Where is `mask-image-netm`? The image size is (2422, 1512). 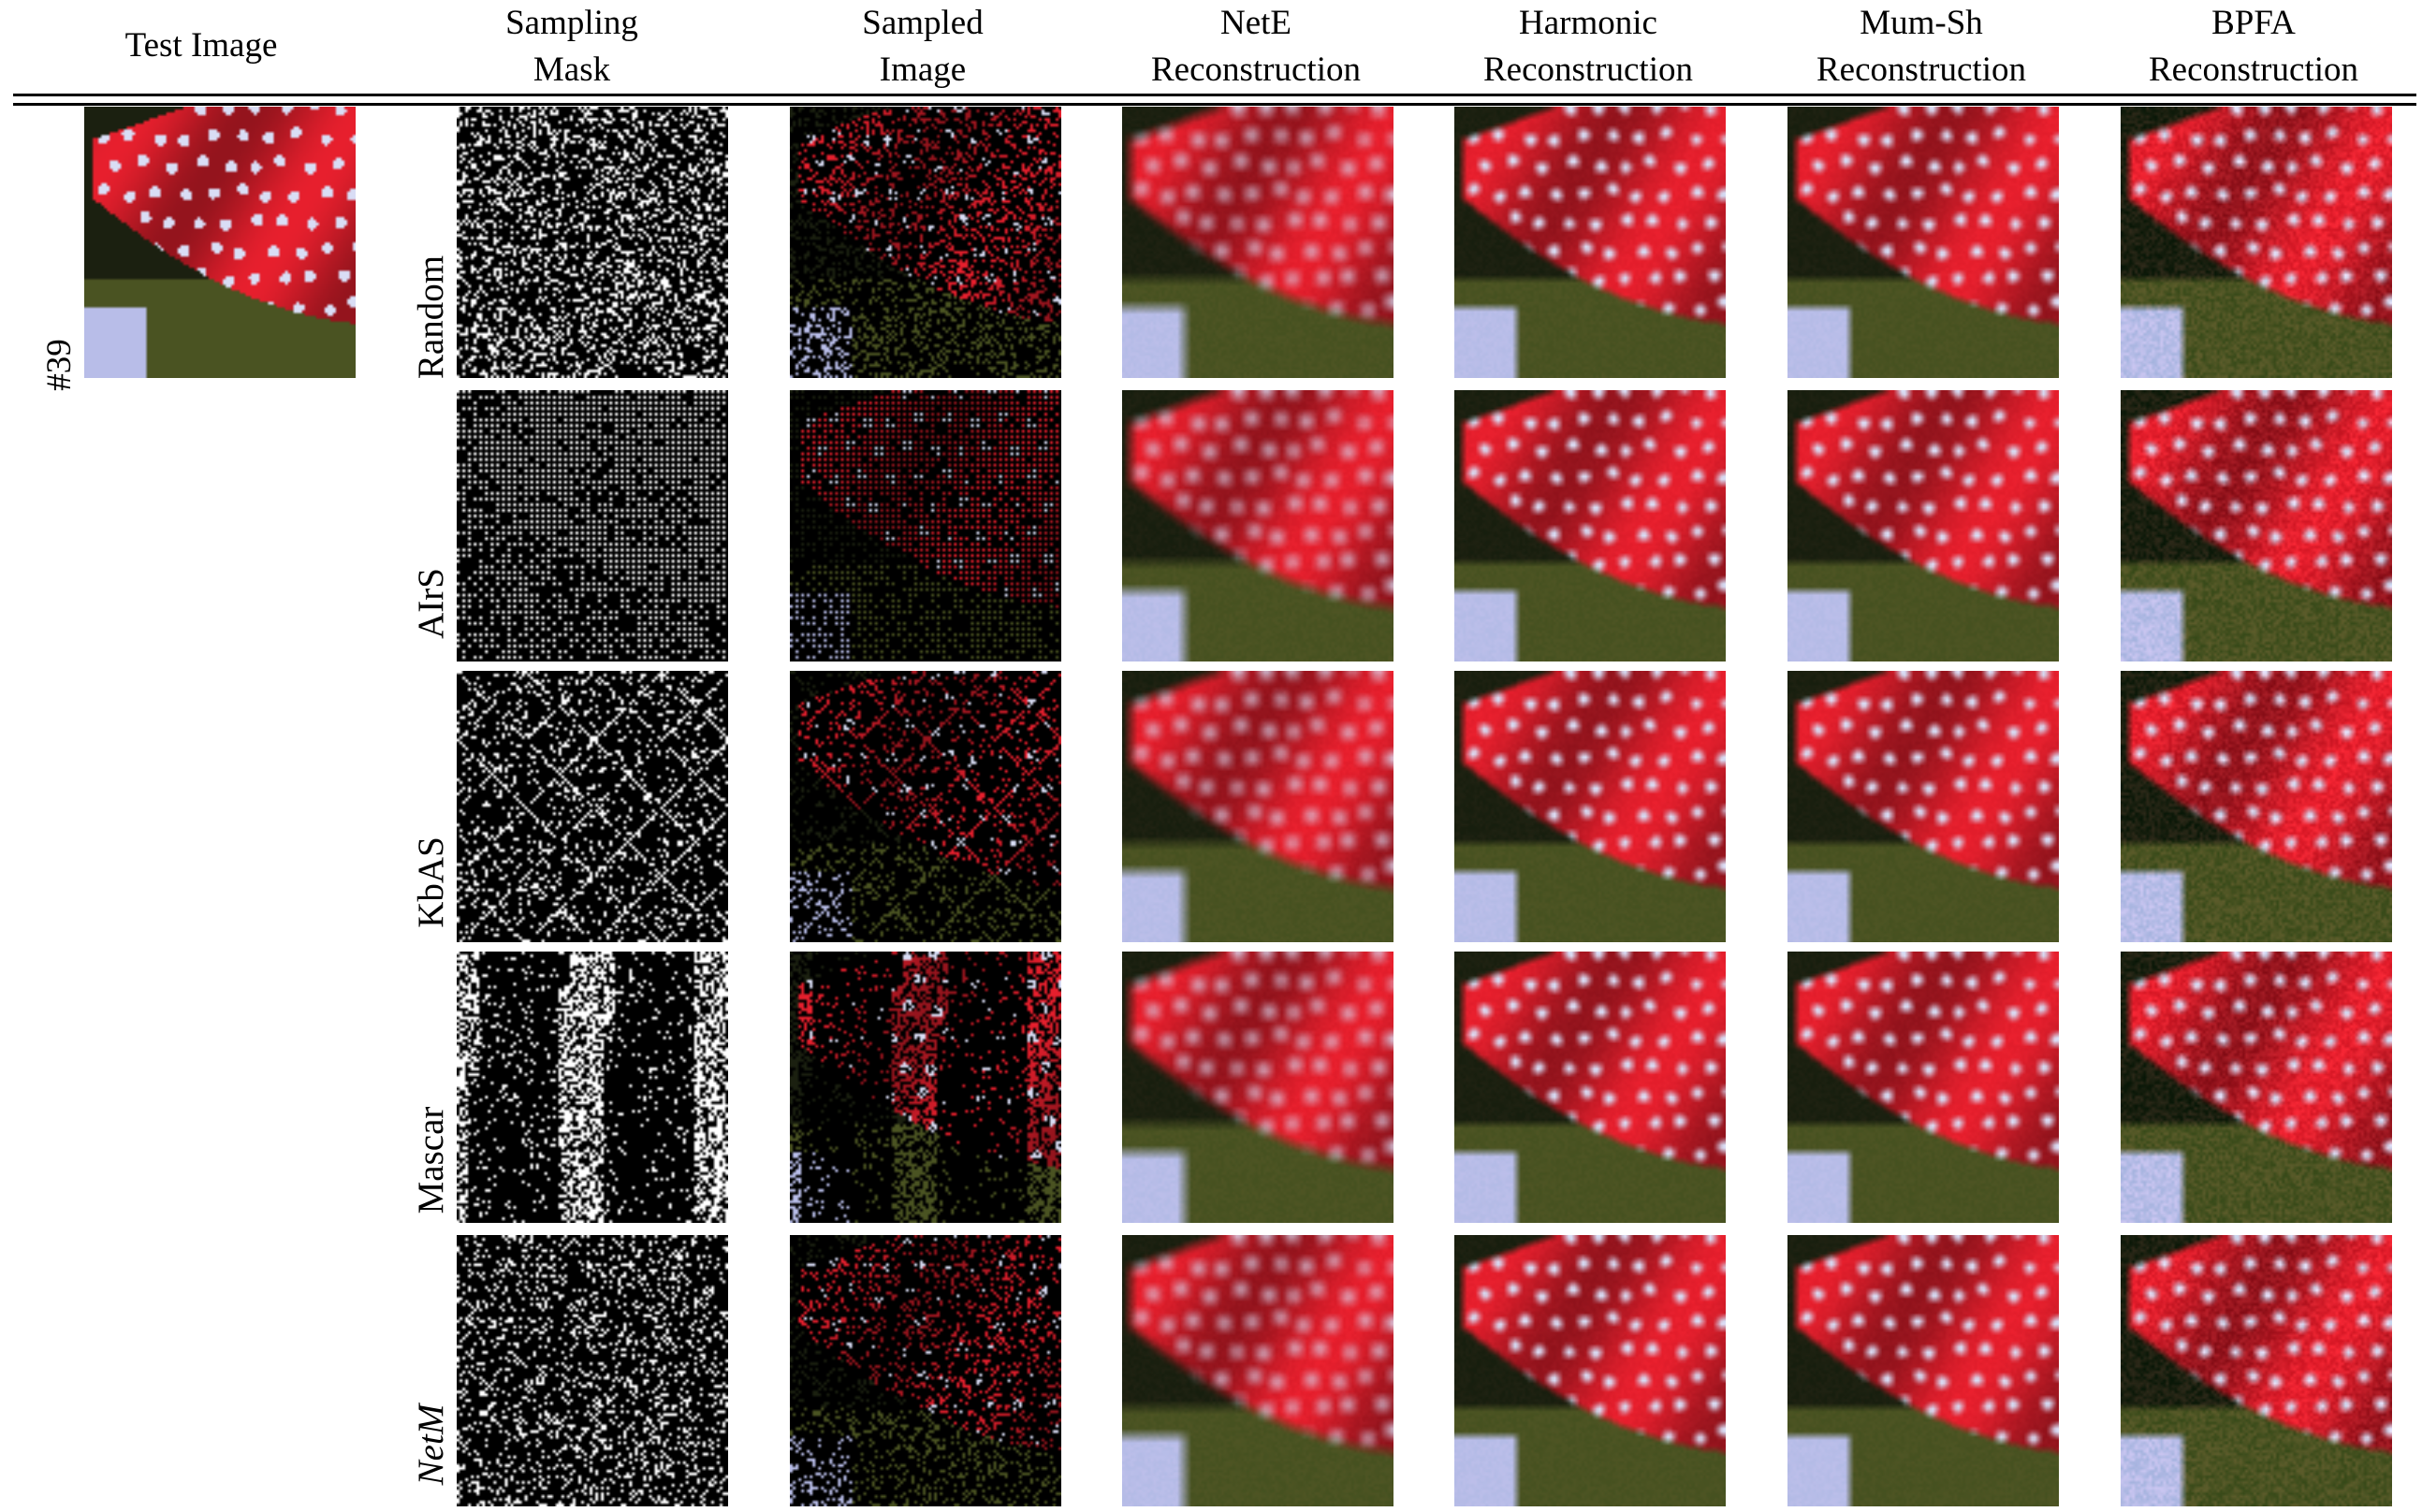
mask-image-netm is located at coordinates (592, 1370).